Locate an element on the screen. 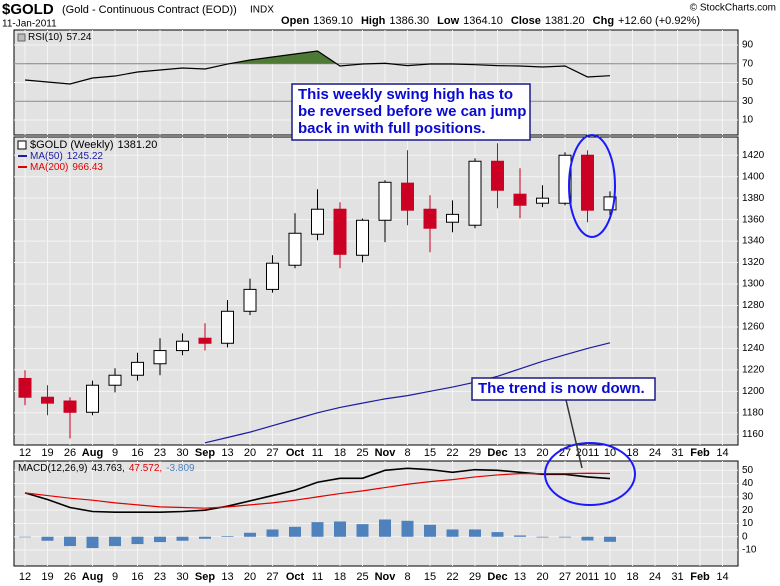  description: (Gold - Continuous Contract (EOD)) is located at coordinates (149, 10).